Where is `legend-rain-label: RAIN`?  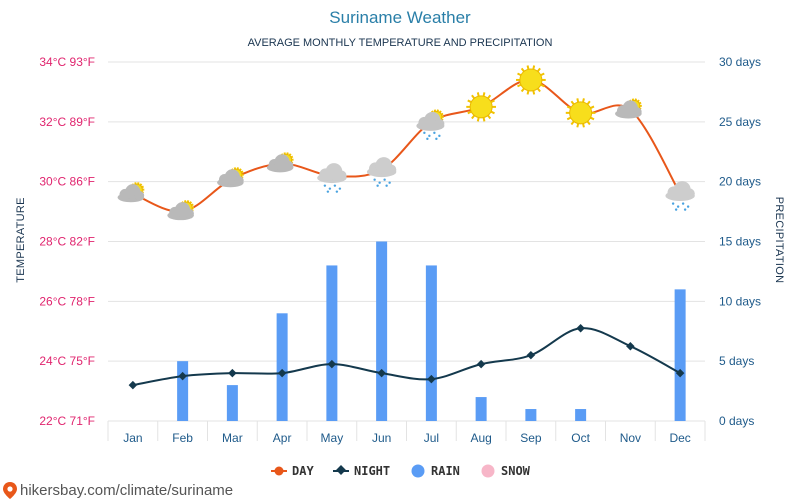
legend-rain-label: RAIN is located at coordinates (445, 471).